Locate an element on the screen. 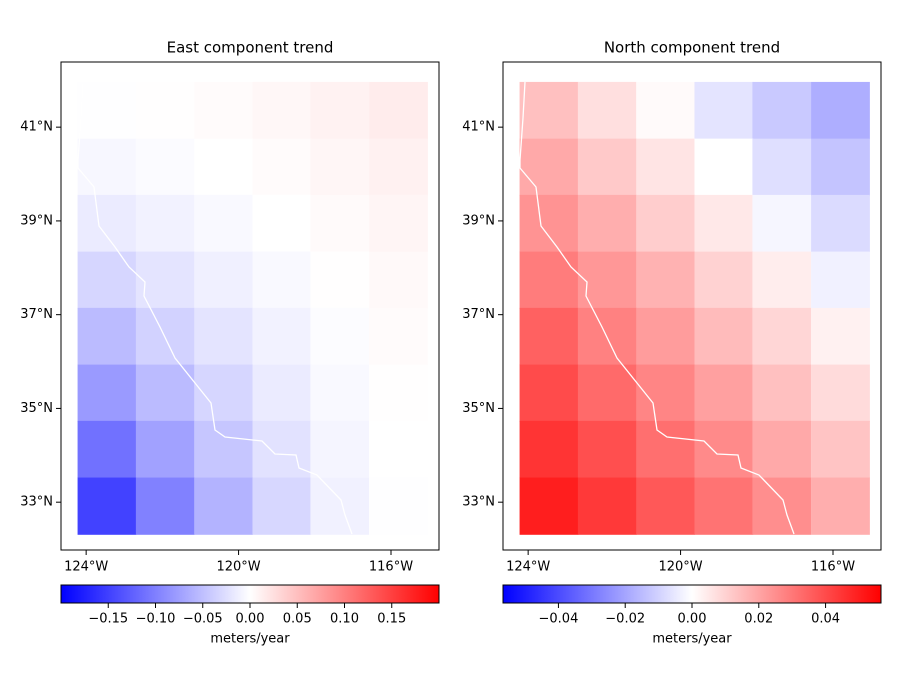 This screenshot has height=700, width=900. chart-title: East component trend is located at coordinates (250, 48).